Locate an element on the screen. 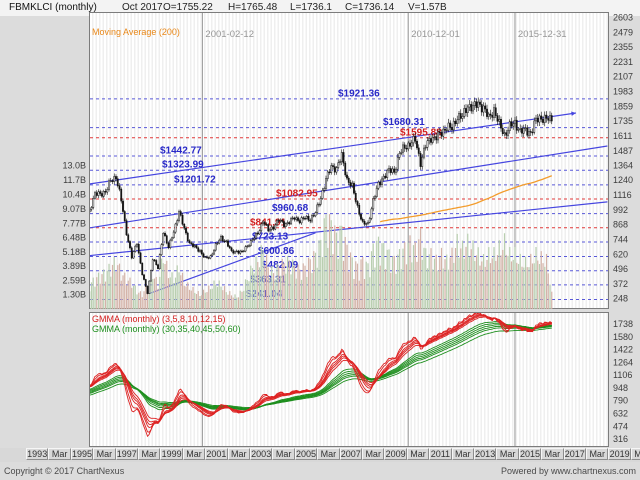 This screenshot has height=480, width=640. svg-text: 790 is located at coordinates (620, 401).